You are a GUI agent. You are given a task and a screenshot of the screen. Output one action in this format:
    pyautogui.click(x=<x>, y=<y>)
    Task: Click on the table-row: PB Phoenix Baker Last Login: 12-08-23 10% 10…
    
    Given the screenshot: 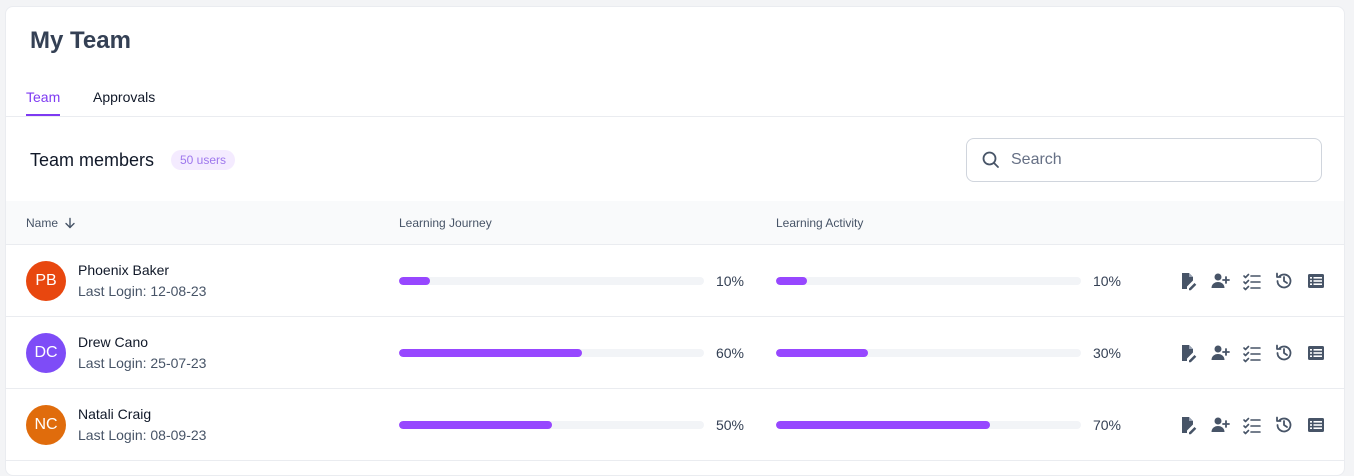 What is the action you would take?
    pyautogui.click(x=675, y=281)
    